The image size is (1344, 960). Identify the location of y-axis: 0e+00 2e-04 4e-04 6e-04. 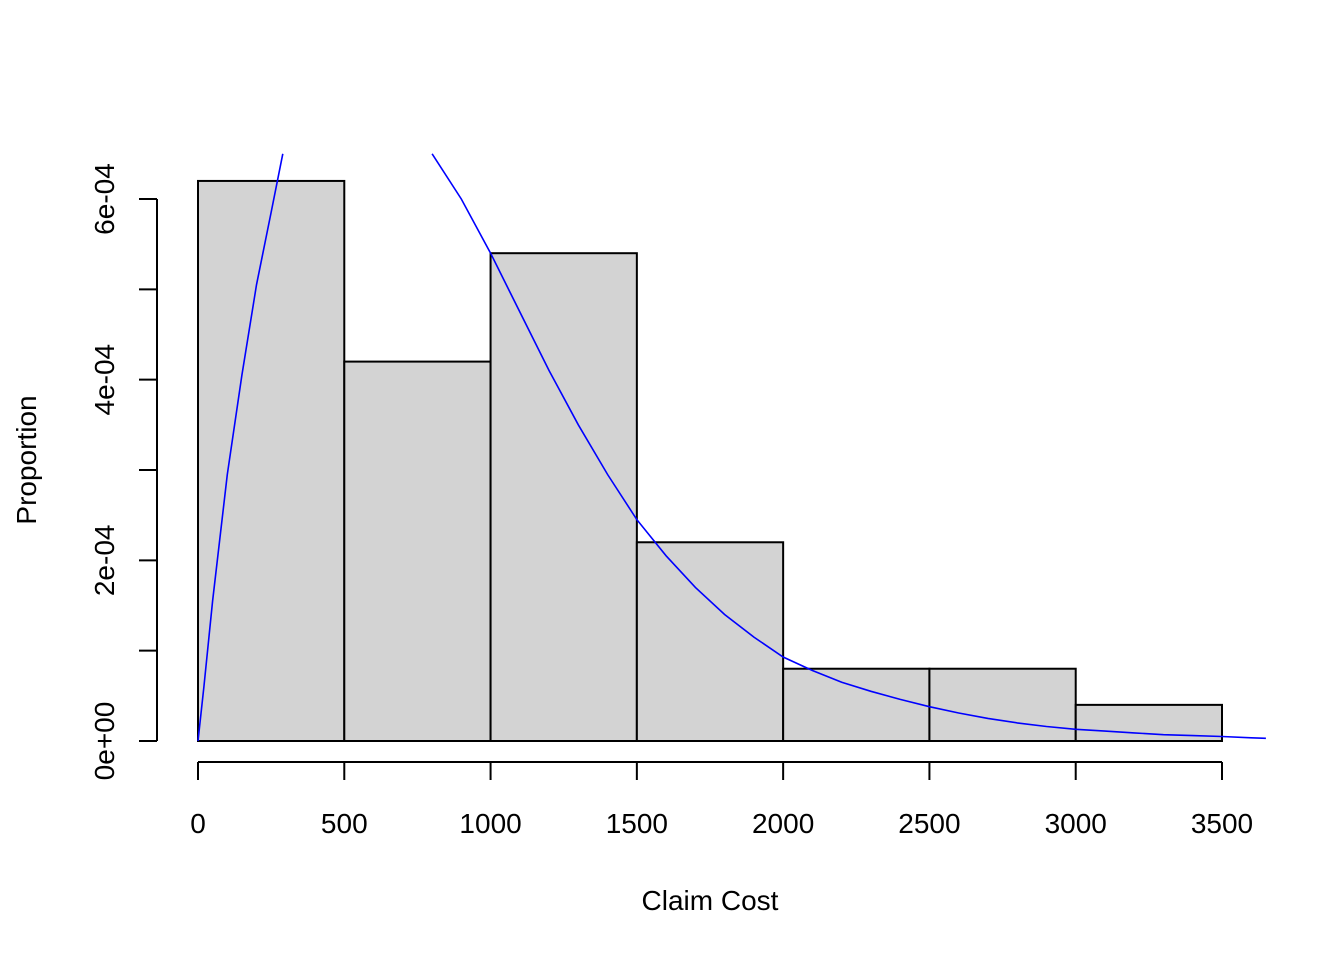
(123, 472).